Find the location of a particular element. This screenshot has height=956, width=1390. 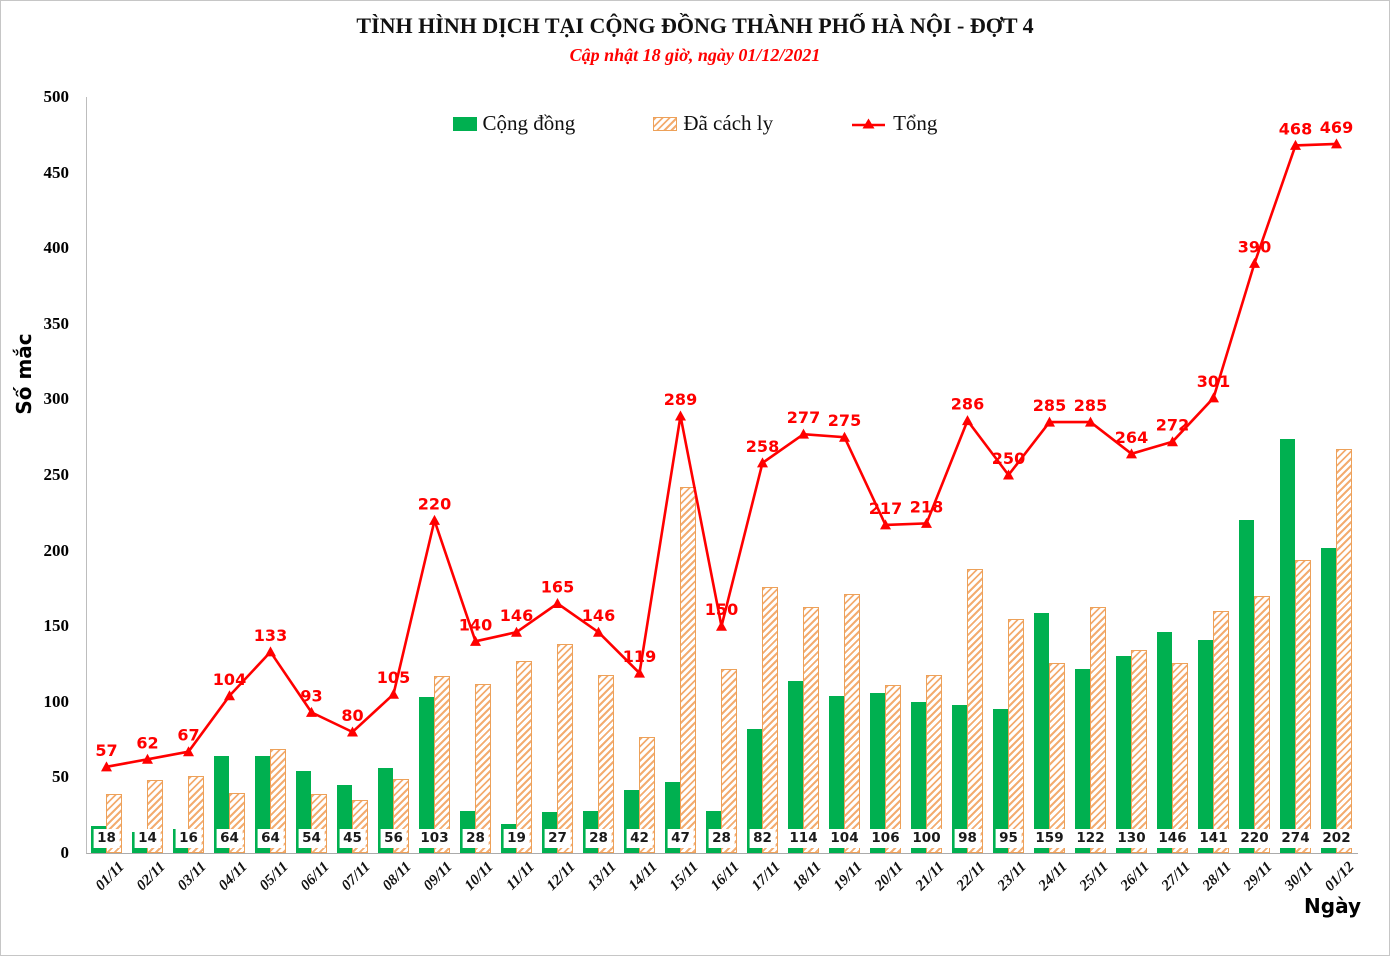

cong-dong-value-label: 98 is located at coordinates (967, 838).